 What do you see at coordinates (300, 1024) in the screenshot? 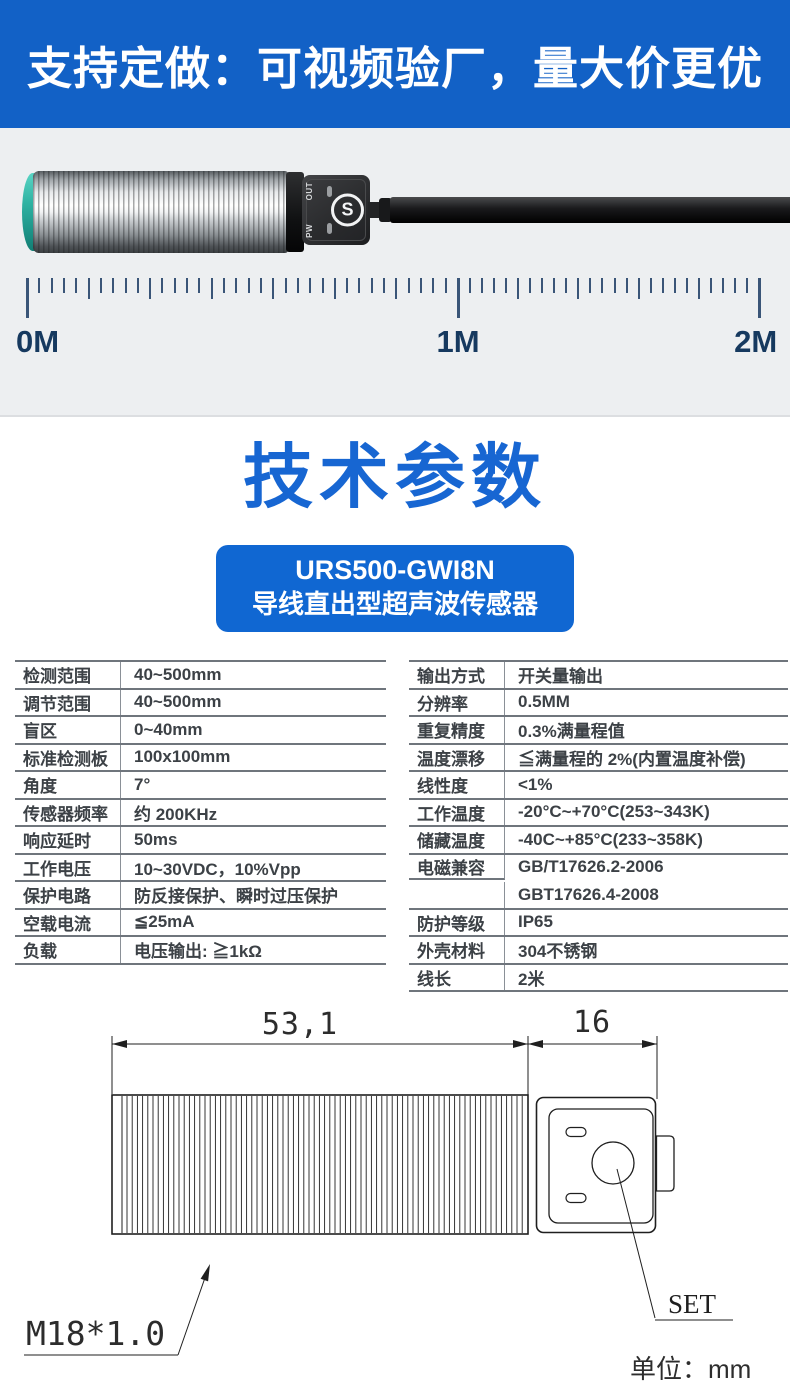
I see `dimension-label-body-length: 53,1` at bounding box center [300, 1024].